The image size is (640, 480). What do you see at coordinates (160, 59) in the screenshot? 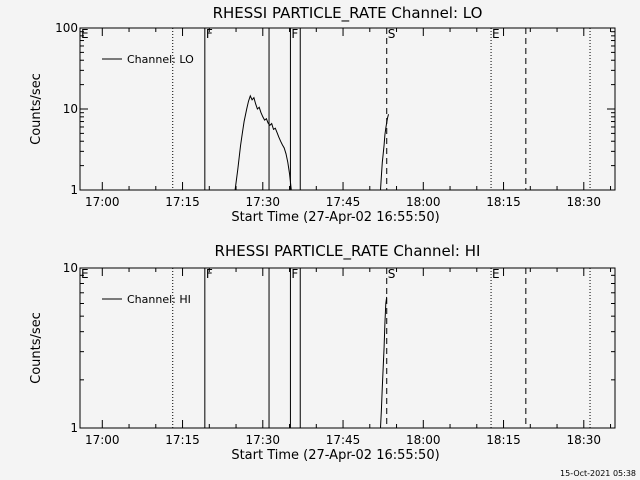
I see `legend-label: Channel: LO` at bounding box center [160, 59].